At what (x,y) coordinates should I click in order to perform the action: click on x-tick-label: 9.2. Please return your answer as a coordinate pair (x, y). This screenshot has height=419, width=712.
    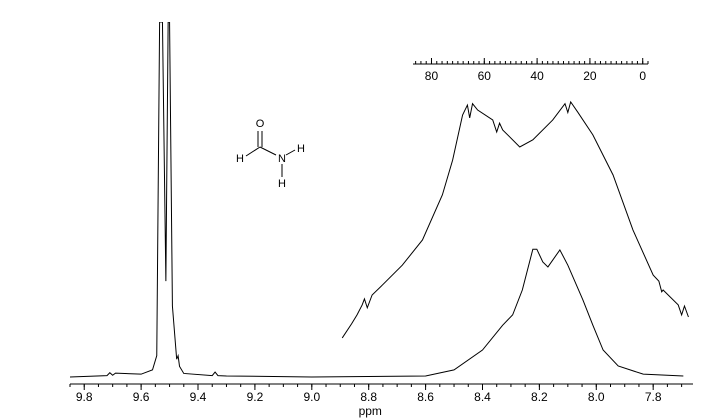
    Looking at the image, I should click on (255, 397).